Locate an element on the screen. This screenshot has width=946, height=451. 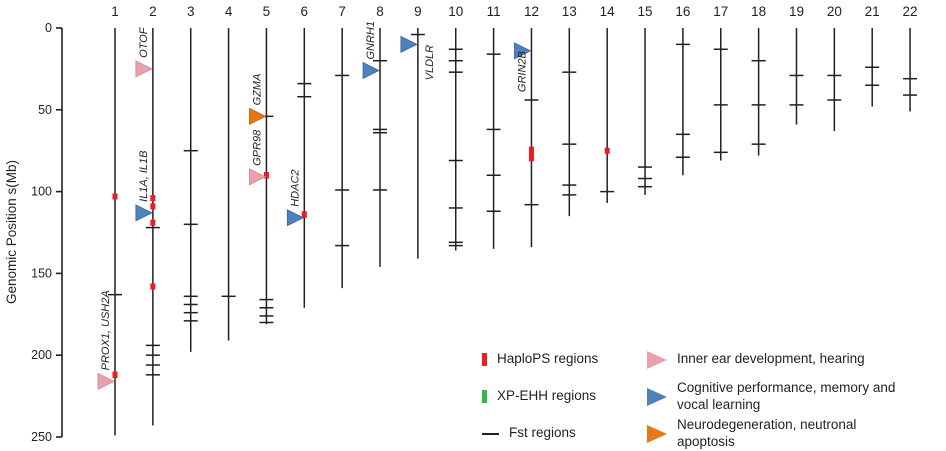
y-tick-label: 100 is located at coordinates (41, 192).